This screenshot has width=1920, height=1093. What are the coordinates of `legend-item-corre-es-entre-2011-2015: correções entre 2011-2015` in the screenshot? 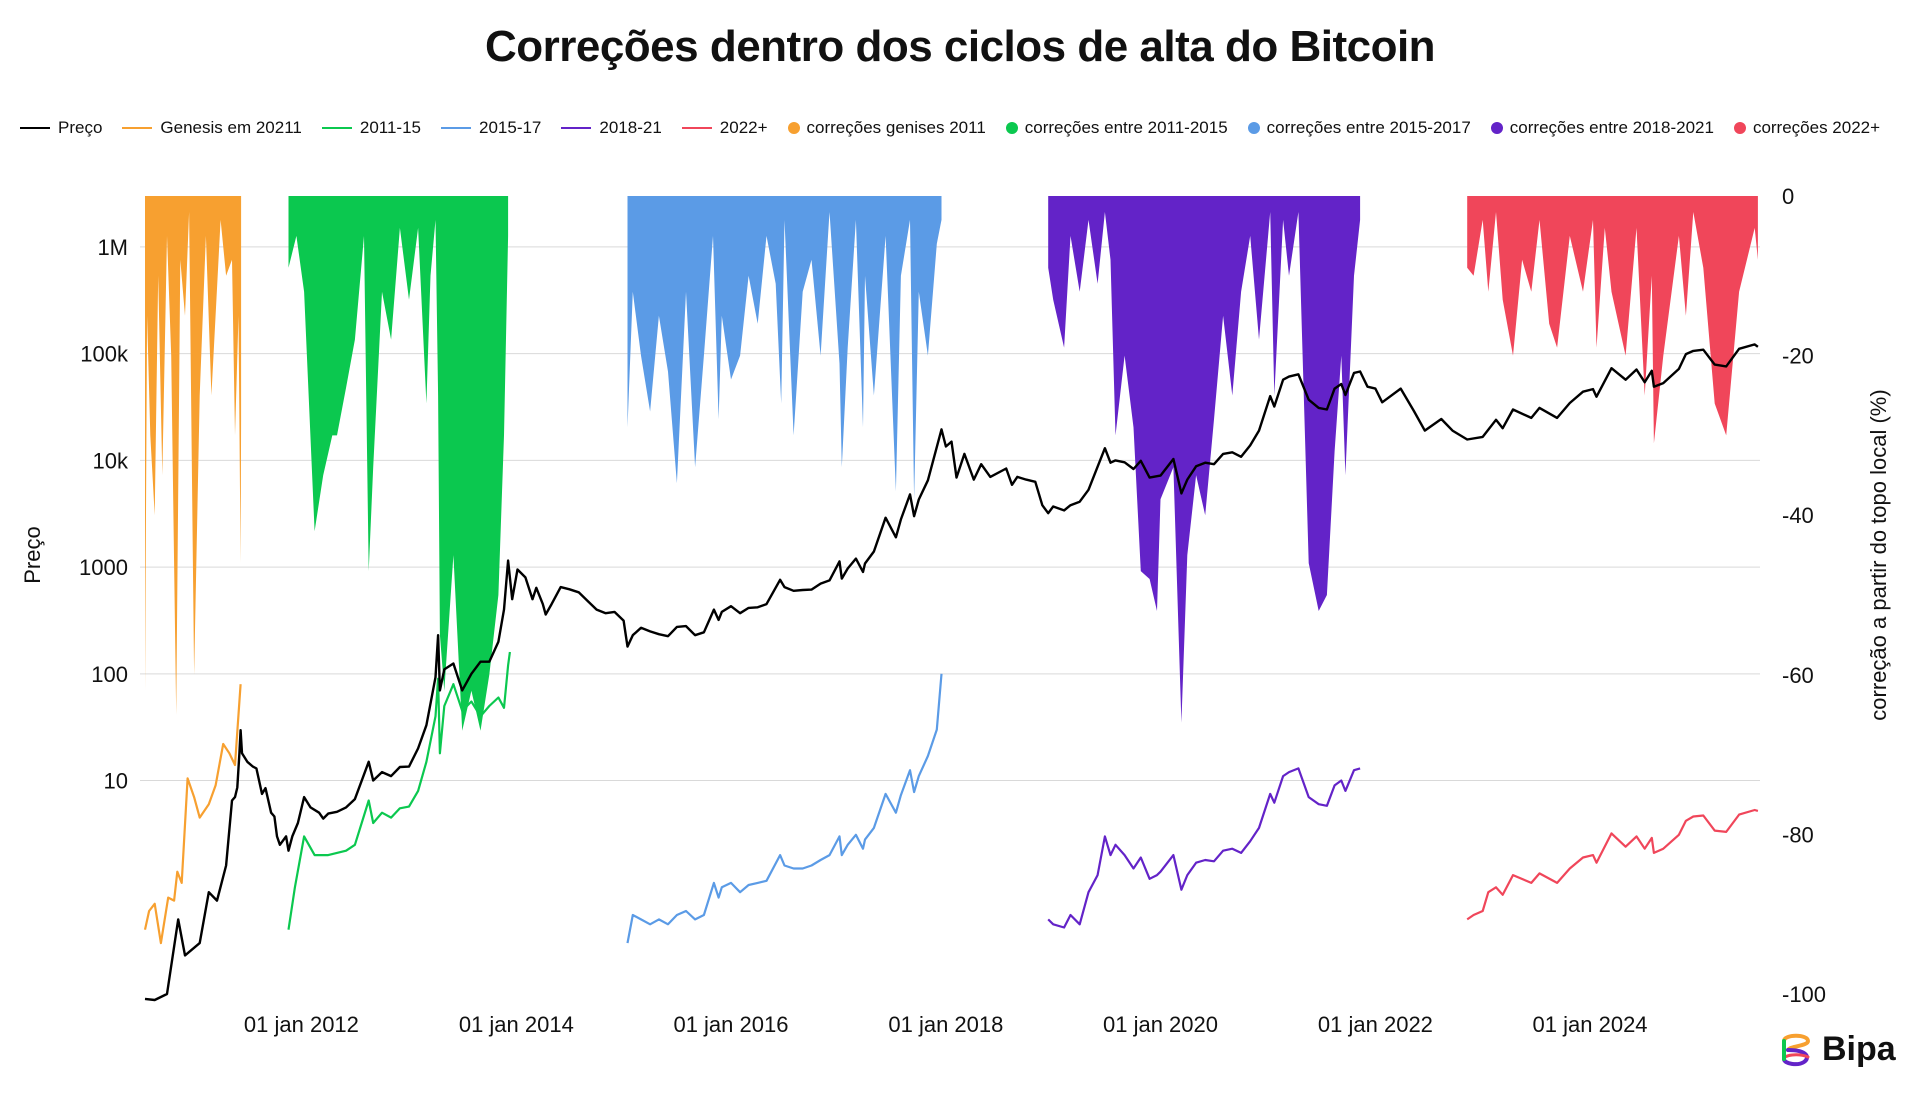 It's located at (1116, 128).